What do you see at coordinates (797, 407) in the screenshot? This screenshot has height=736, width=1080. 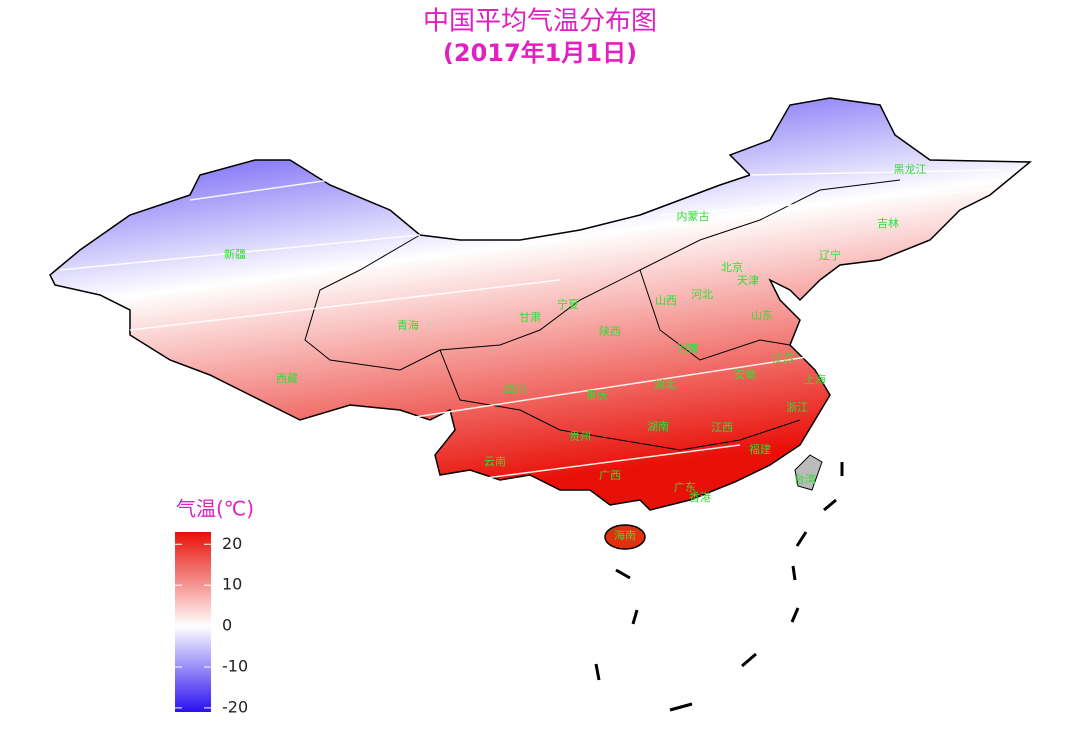 I see `region-label: 浙江` at bounding box center [797, 407].